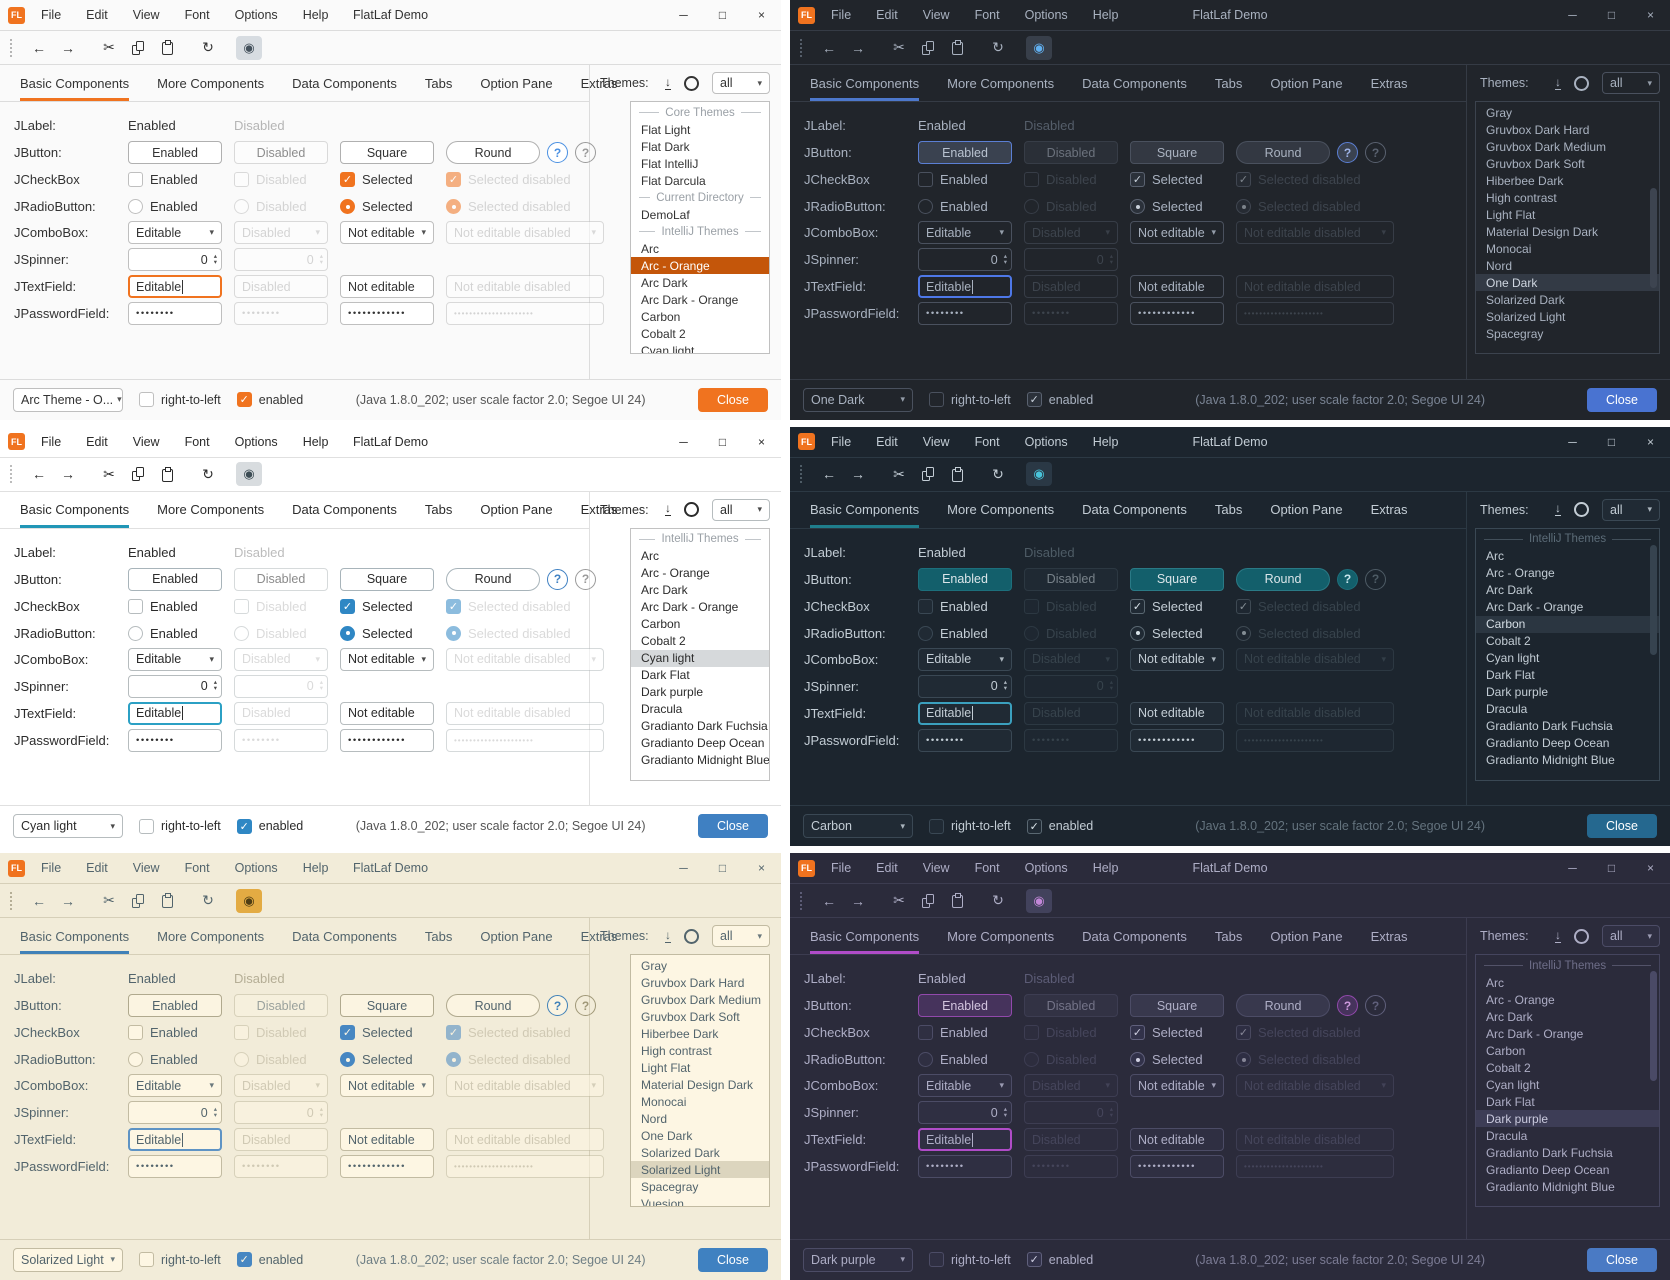 The width and height of the screenshot is (1670, 1280). Describe the element at coordinates (697, 1084) in the screenshot. I see `theme-list-item: Material Design Dark` at that location.